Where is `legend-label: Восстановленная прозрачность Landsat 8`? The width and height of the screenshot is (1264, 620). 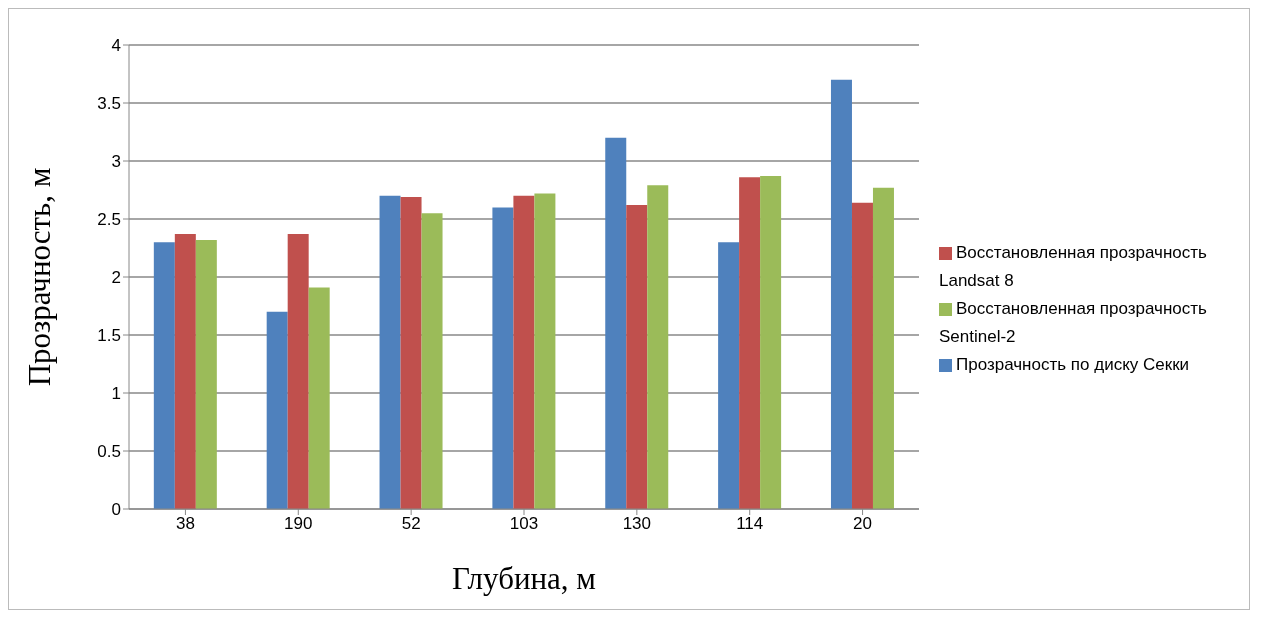
legend-label: Восстановленная прозрачность Landsat 8 is located at coordinates (1073, 266).